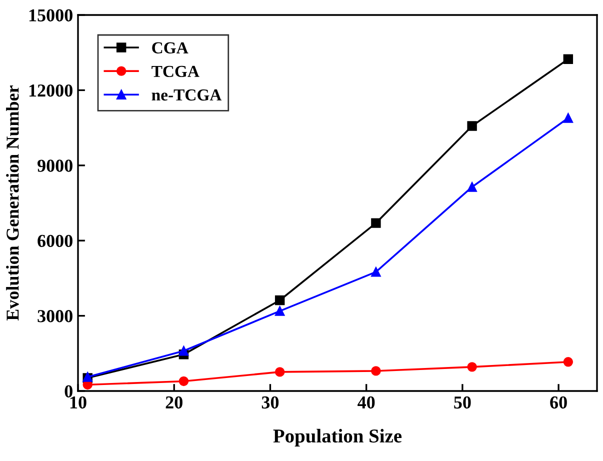 This screenshot has height=461, width=603. What do you see at coordinates (50, 15) in the screenshot?
I see `y-tick-label: 15000` at bounding box center [50, 15].